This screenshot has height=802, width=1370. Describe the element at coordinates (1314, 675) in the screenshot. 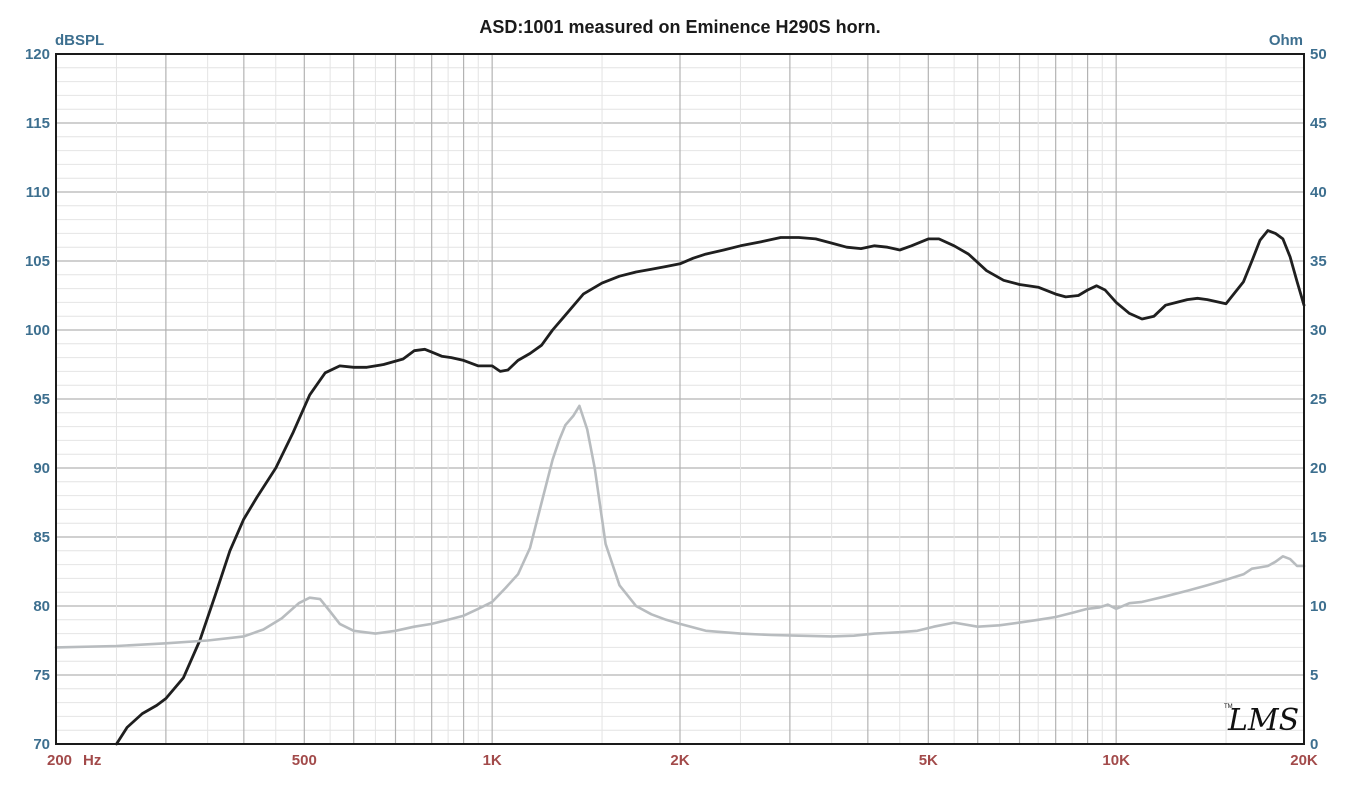

I see `right-y-tick-label: 5` at that location.